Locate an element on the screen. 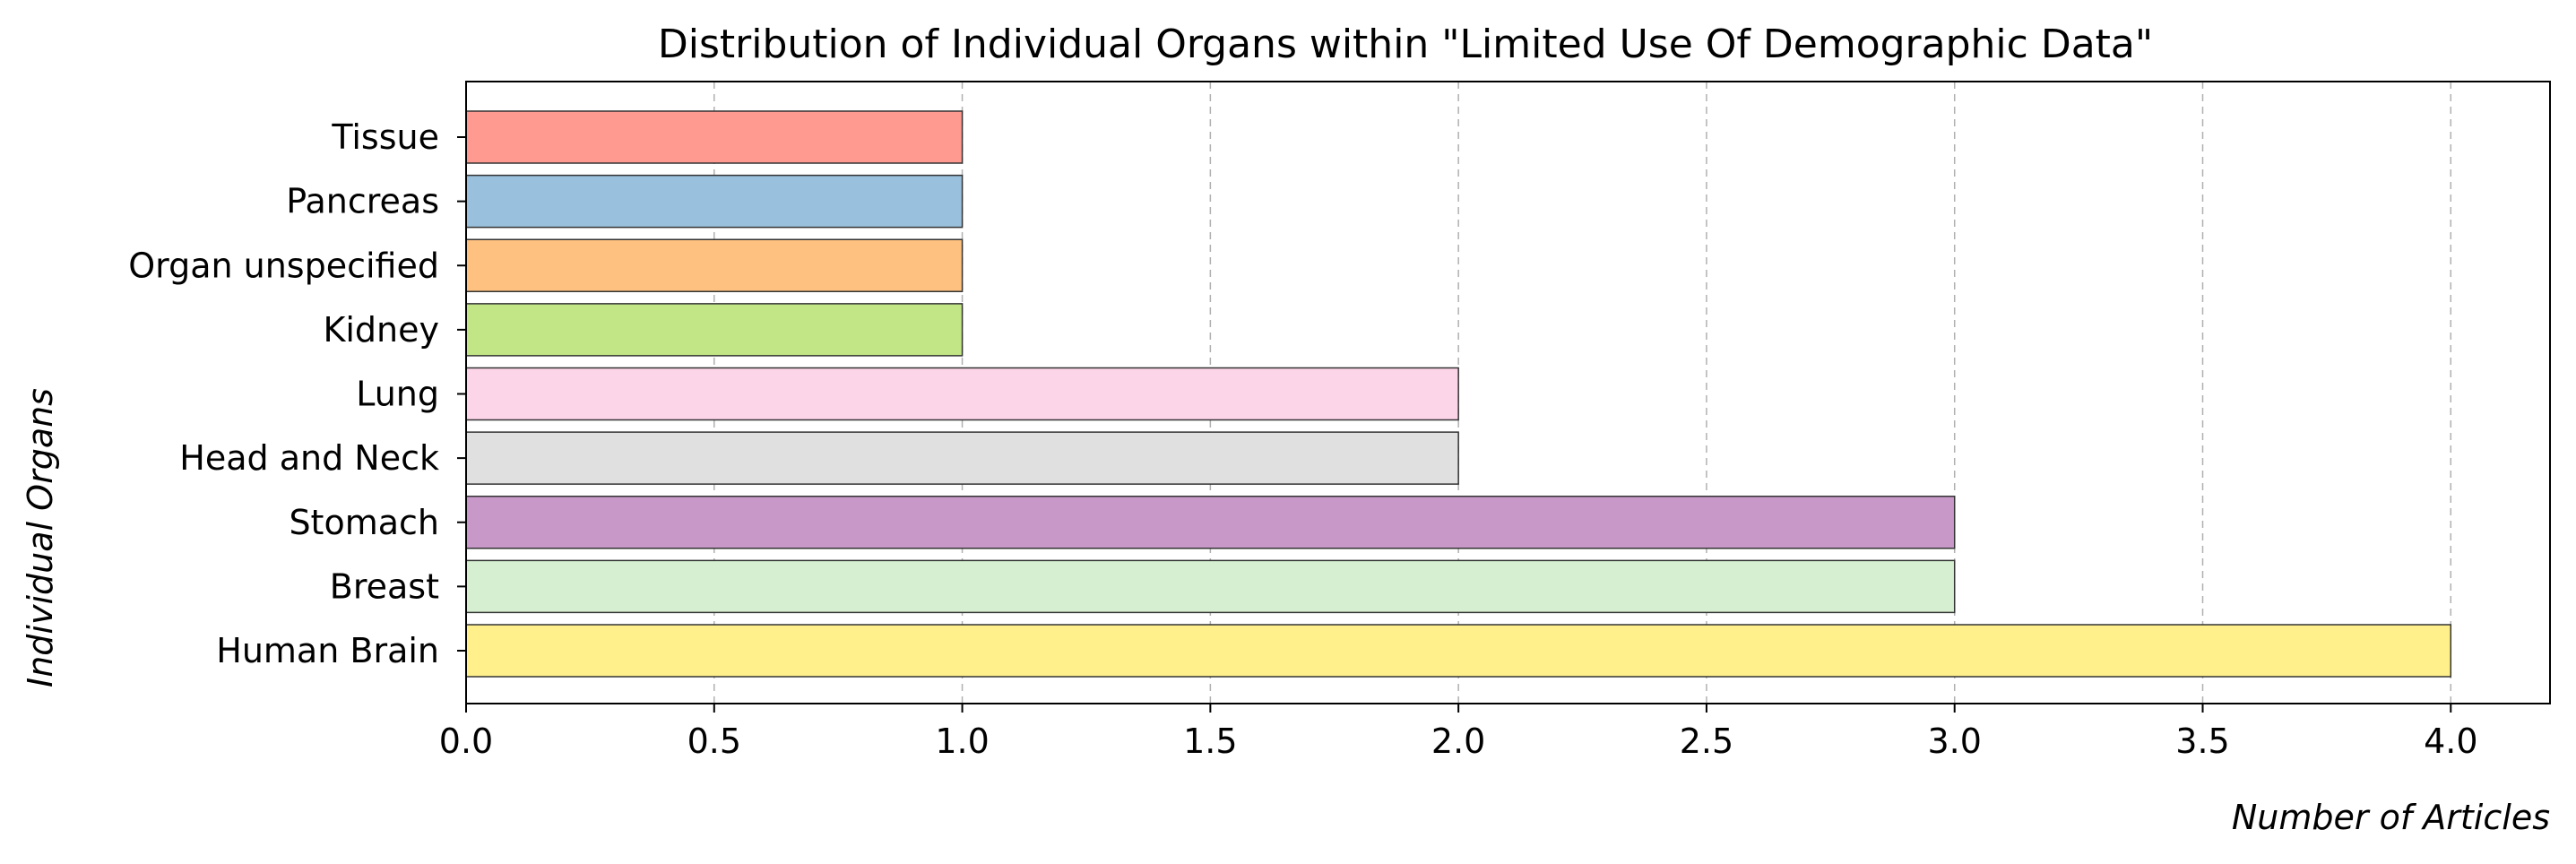 This screenshot has height=864, width=2576. x-tick-label: 3.5 is located at coordinates (2202, 741).